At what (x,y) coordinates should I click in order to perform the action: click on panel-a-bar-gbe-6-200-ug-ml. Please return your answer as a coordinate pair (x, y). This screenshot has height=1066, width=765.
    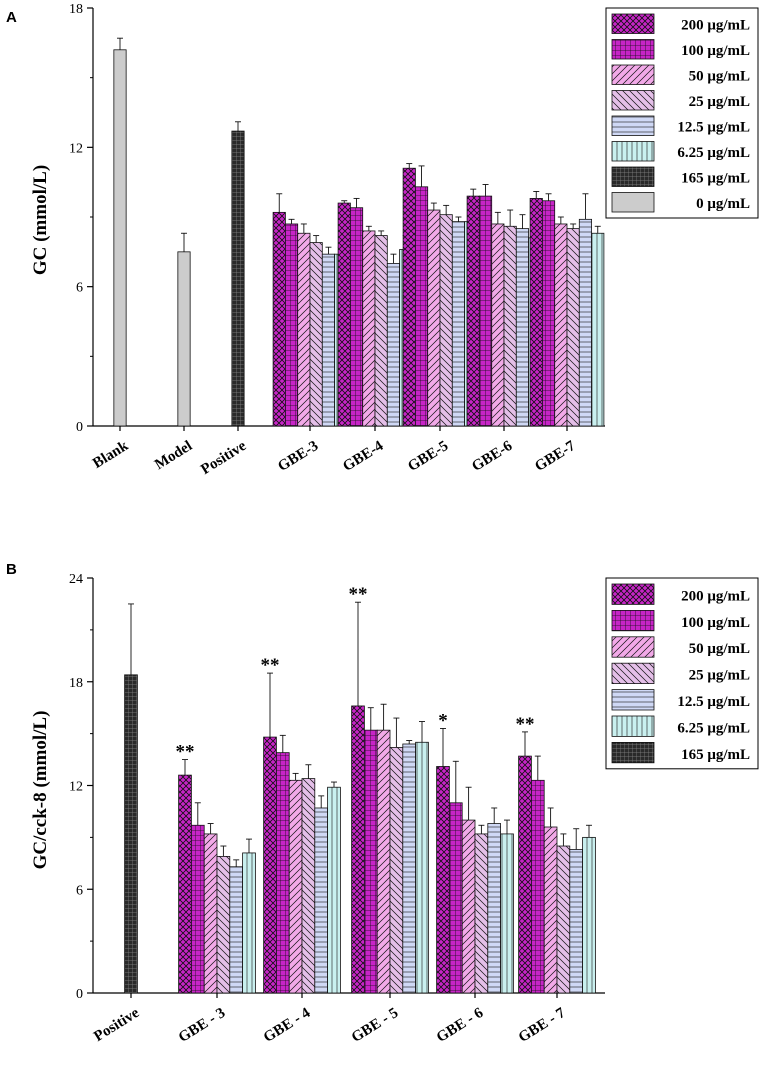
    Looking at the image, I should click on (473, 311).